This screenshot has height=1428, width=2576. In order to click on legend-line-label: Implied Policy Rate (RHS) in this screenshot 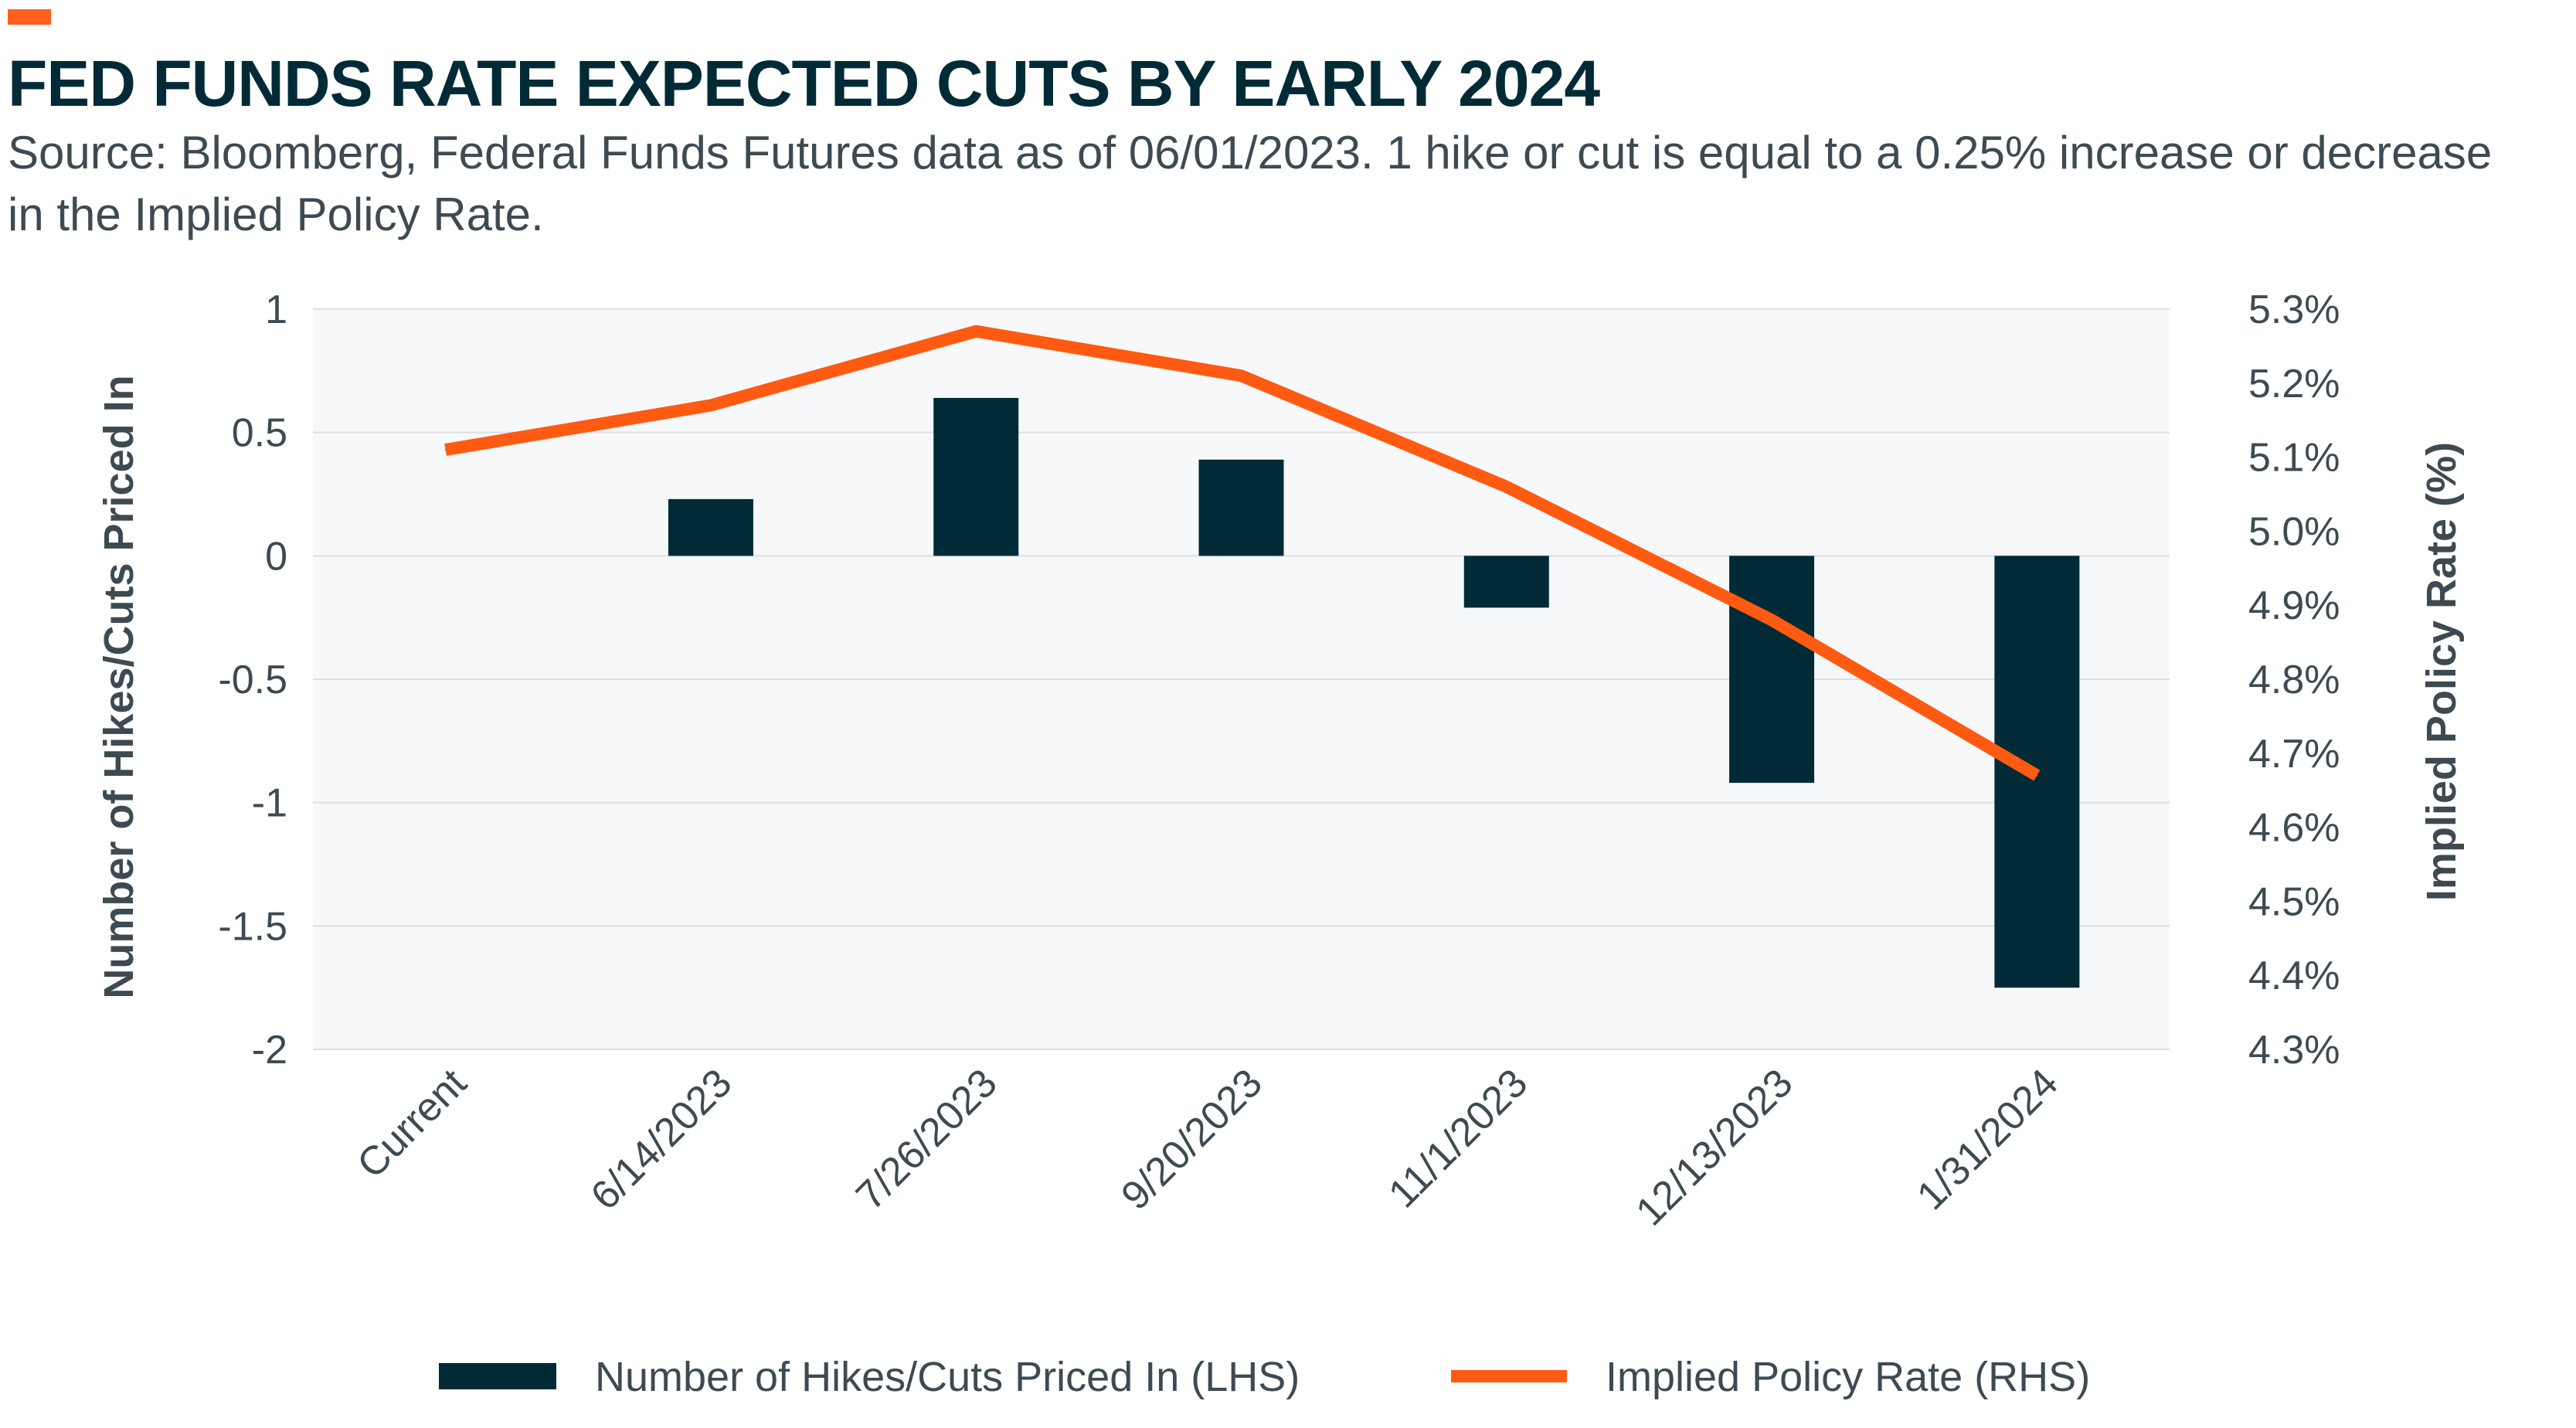, I will do `click(1848, 1377)`.